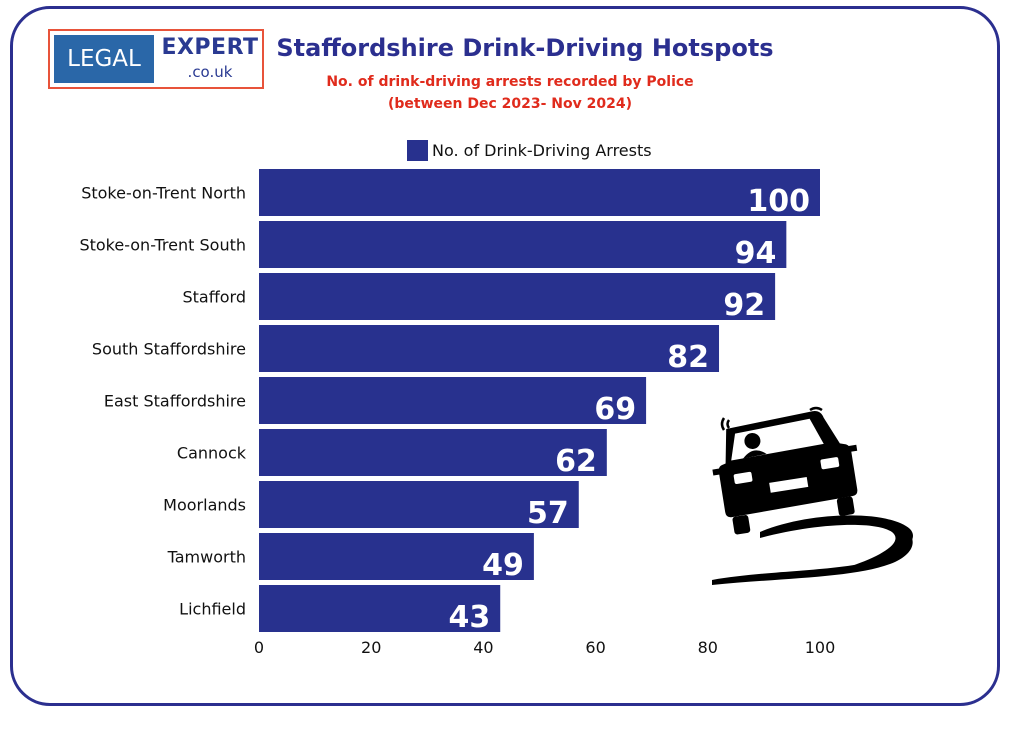  What do you see at coordinates (156, 59) in the screenshot?
I see `legal-expert-logo: LEGAL EXPERT .co.uk` at bounding box center [156, 59].